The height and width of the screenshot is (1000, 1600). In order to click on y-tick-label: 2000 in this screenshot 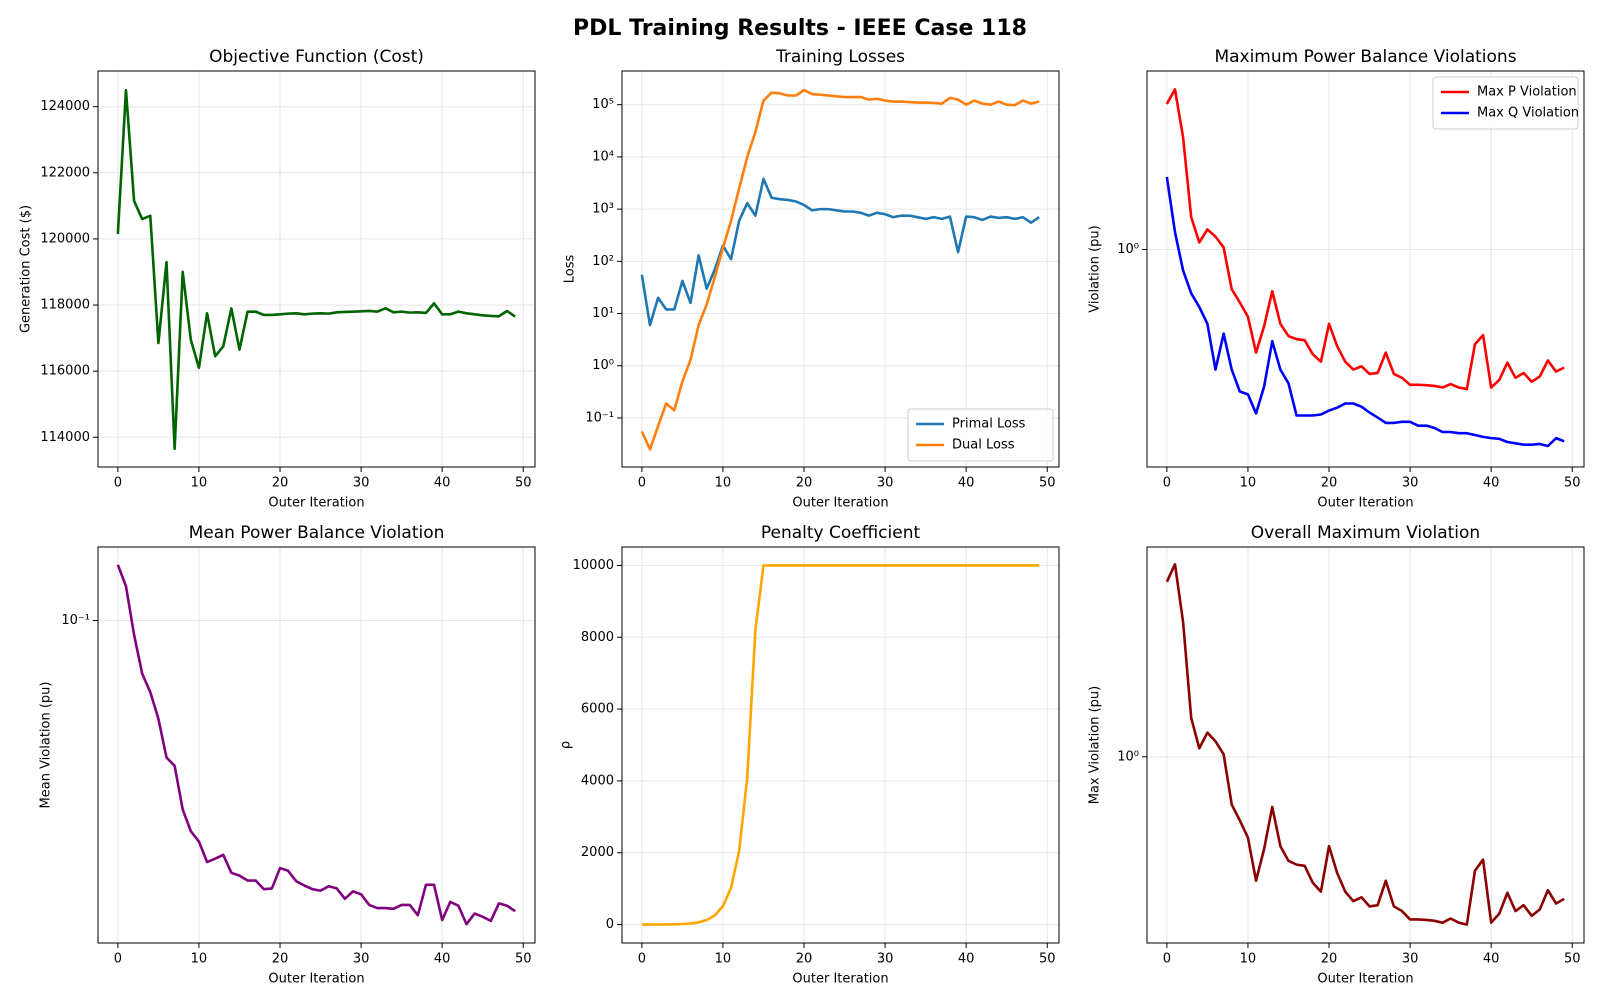, I will do `click(597, 852)`.